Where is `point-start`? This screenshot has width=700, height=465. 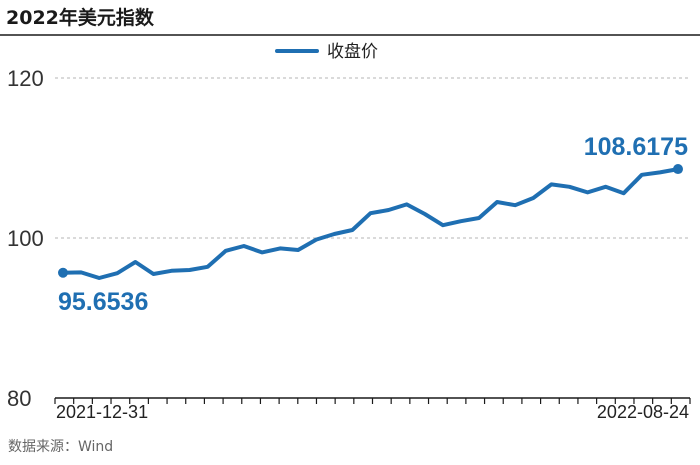 point-start is located at coordinates (63, 272).